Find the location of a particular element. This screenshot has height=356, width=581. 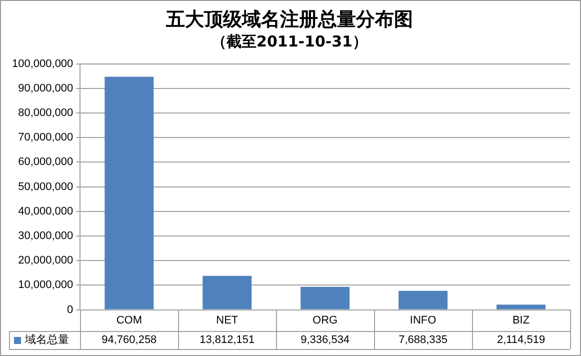

x-tick-label: BIZ is located at coordinates (521, 320).